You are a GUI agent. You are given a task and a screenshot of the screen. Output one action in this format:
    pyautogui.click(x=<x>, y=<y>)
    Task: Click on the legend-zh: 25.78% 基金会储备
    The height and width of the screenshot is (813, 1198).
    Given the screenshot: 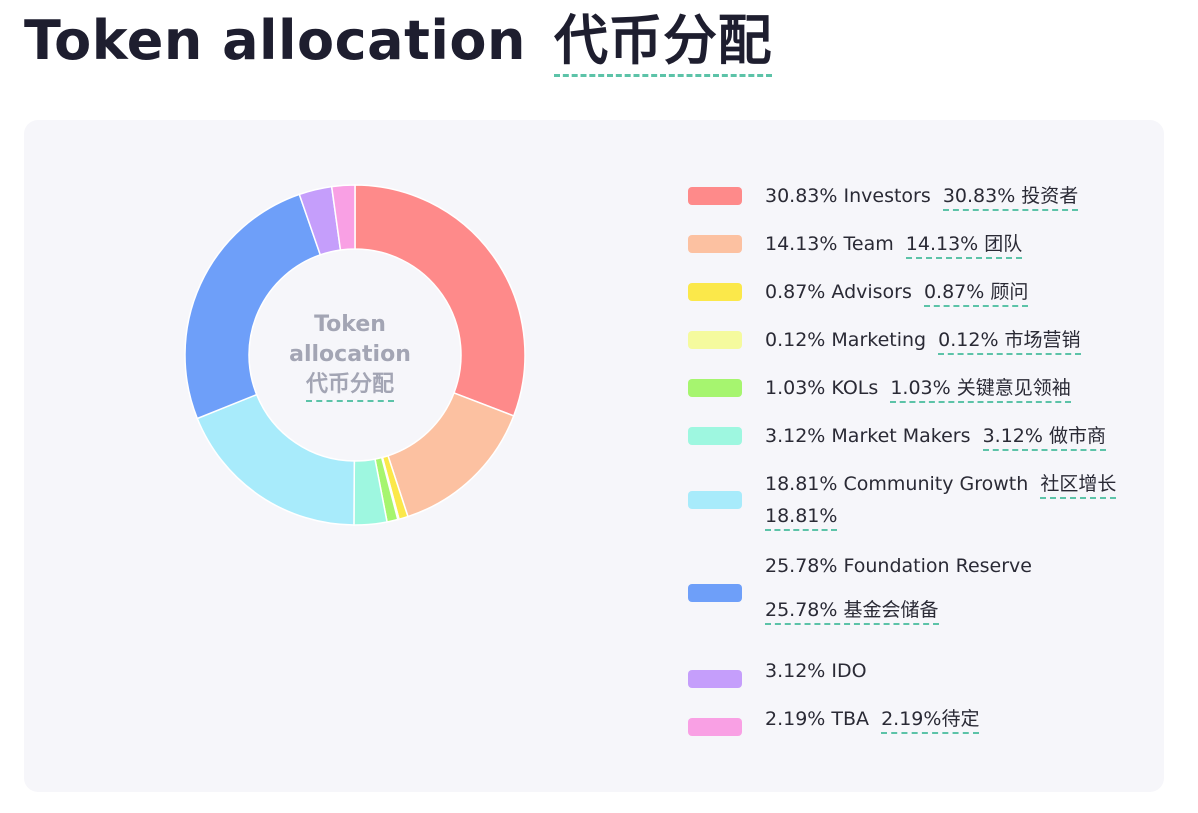 What is the action you would take?
    pyautogui.click(x=852, y=612)
    